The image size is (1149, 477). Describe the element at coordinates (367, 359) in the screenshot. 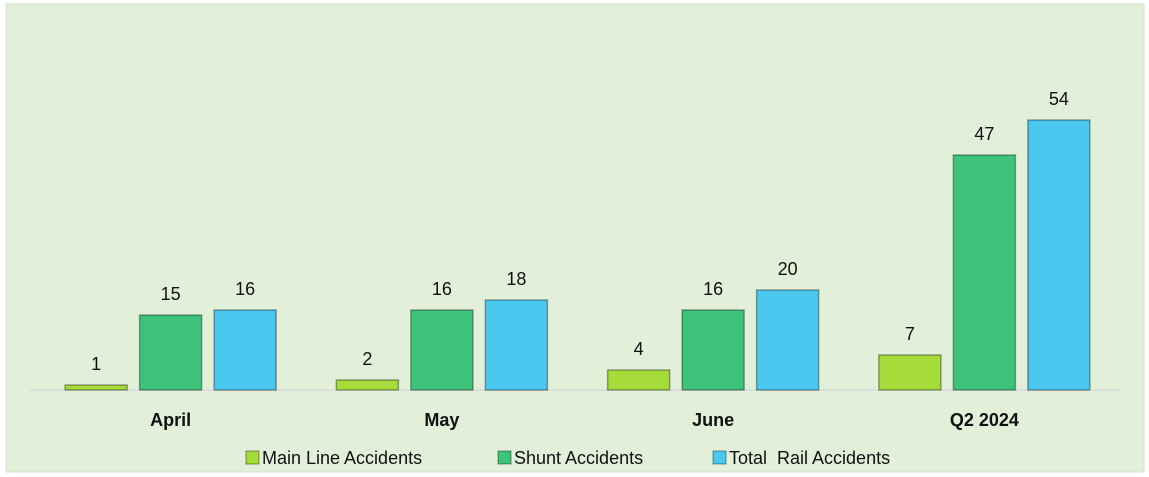

I see `data-label: 2` at that location.